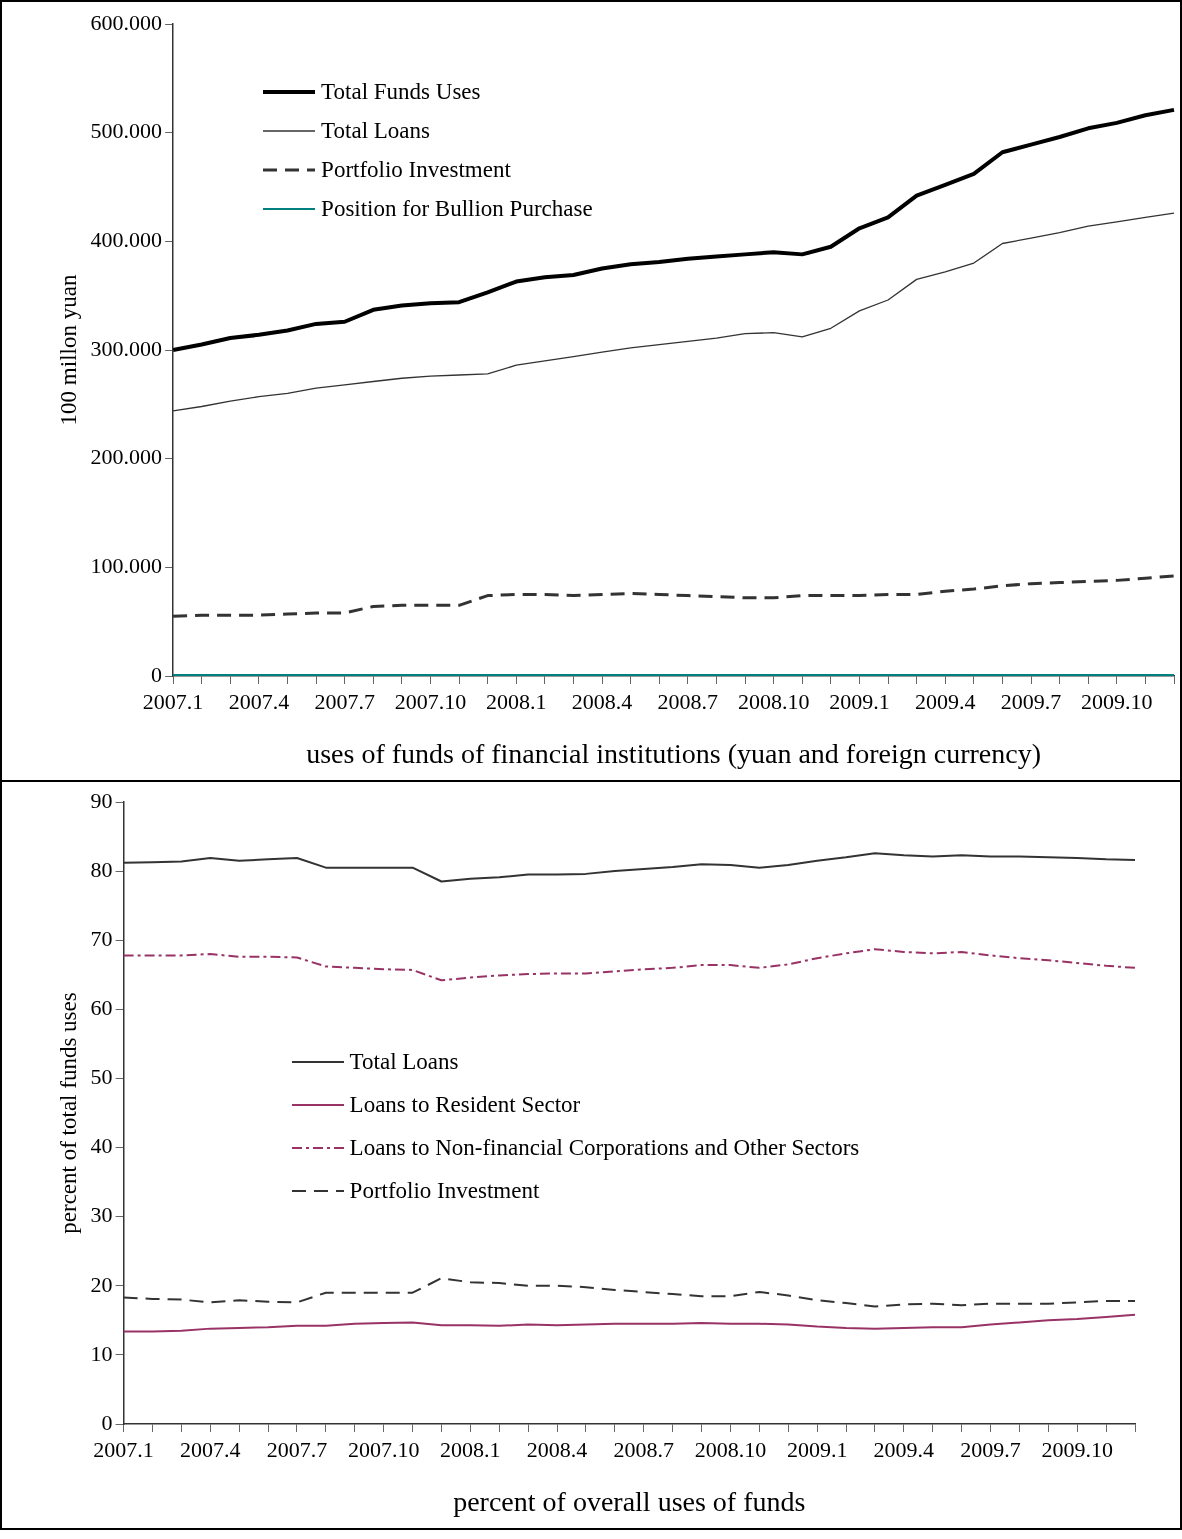 This screenshot has width=1182, height=1539. I want to click on y-tick-label: 70, so click(101, 938).